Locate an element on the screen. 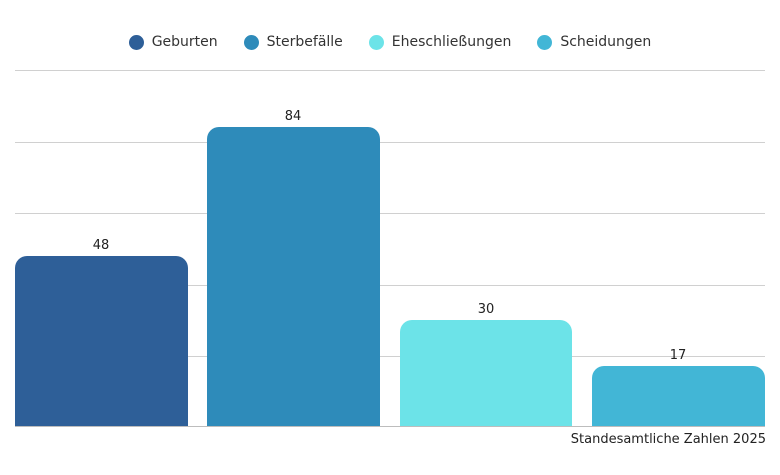  legend-item-sterbefaelle: Sterbefälle is located at coordinates (293, 42).